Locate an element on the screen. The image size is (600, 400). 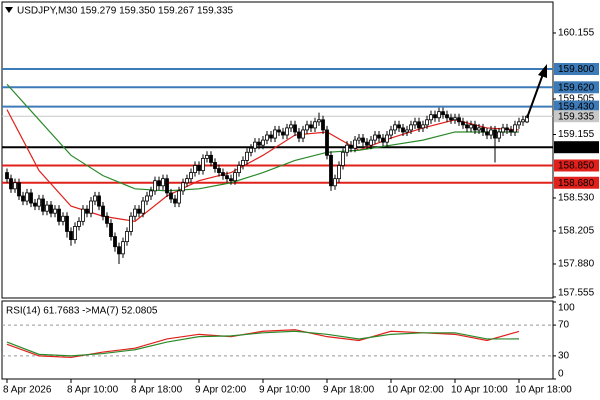
level-label: 159.335 is located at coordinates (576, 116).